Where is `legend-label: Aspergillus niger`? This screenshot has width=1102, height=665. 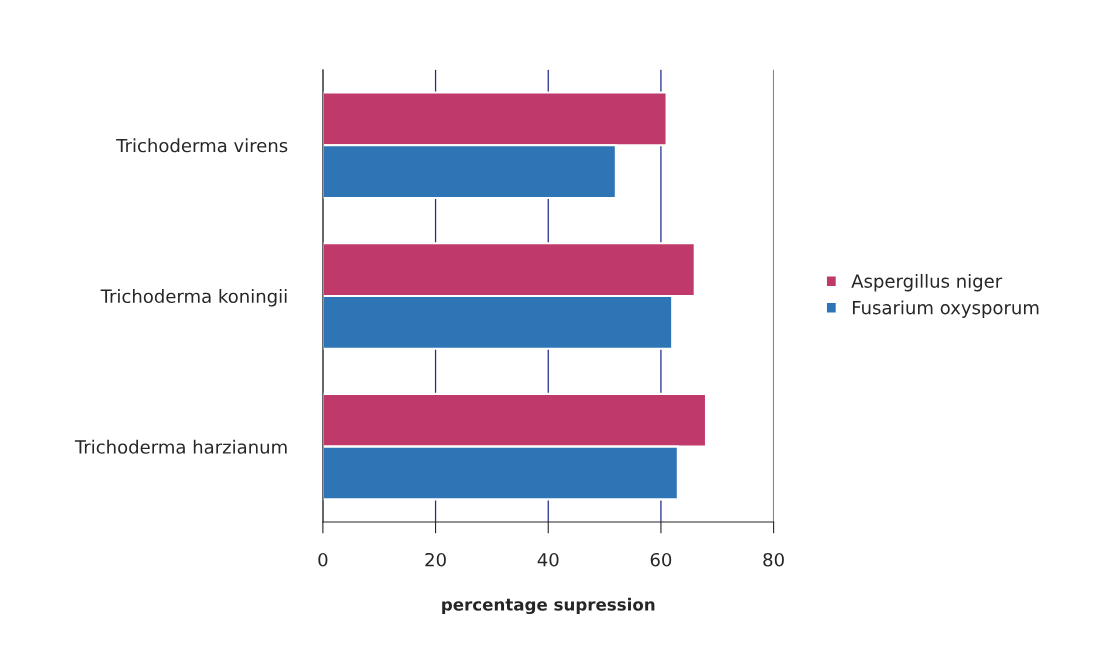
legend-label: Aspergillus niger is located at coordinates (927, 282).